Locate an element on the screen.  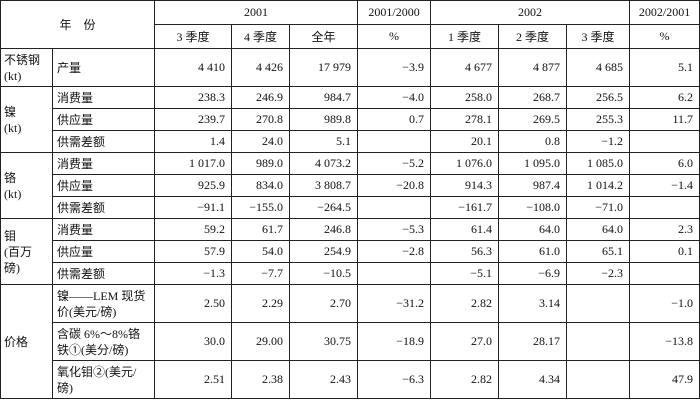
table-row: 供需差额 1.4 24.0 5.1 20.1 0.8 −1.2 is located at coordinates (350, 141).